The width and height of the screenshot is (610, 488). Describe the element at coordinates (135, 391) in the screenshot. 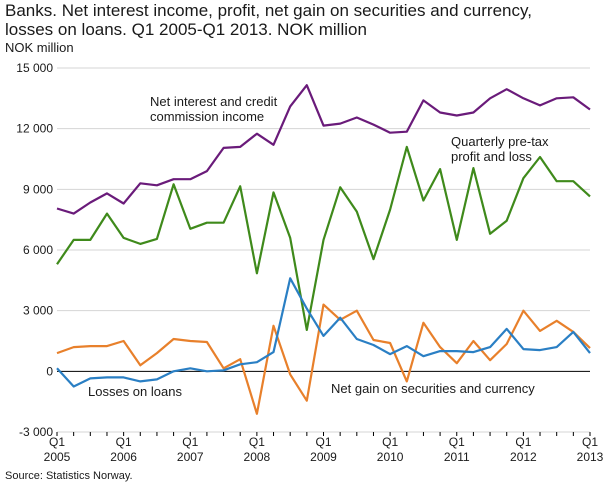

I see `annotation-label: Losses on loans` at that location.